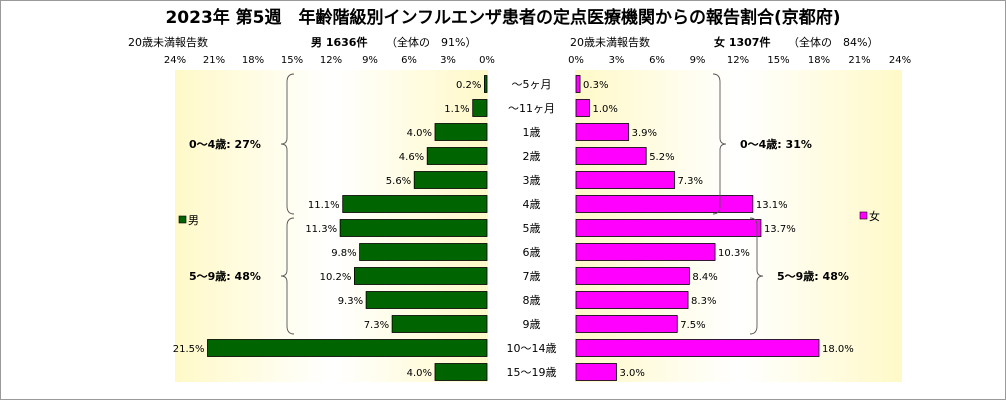 This screenshot has width=1006, height=400. I want to click on female-header-label: 20歳未満報告数, so click(610, 42).